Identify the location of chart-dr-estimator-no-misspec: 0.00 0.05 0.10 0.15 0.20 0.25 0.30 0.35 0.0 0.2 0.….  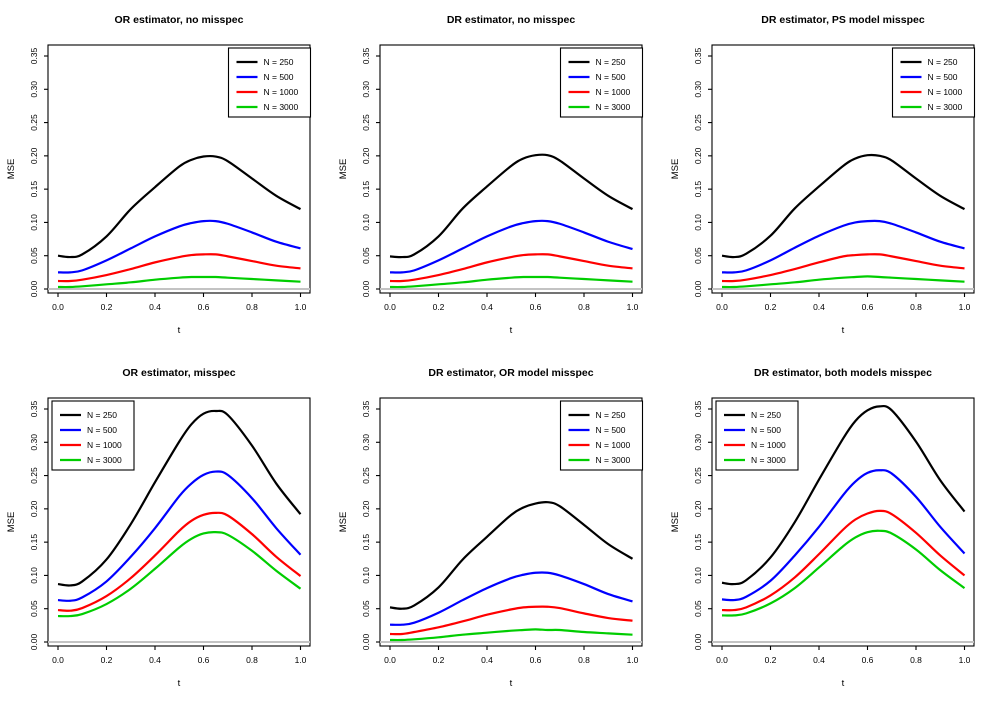
(491, 175).